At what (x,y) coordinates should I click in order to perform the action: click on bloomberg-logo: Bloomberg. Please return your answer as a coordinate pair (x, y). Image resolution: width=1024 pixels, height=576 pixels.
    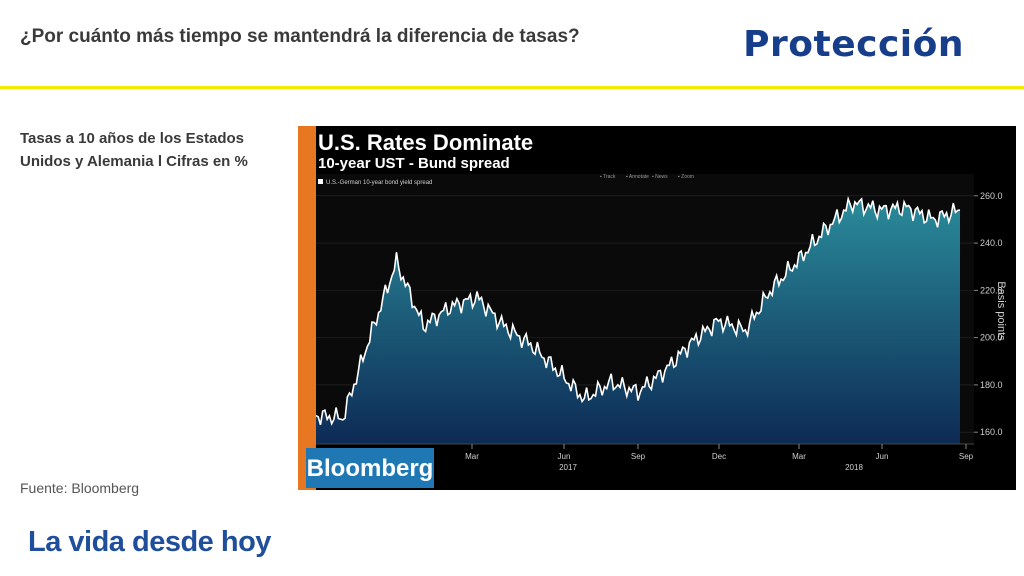
    Looking at the image, I should click on (370, 468).